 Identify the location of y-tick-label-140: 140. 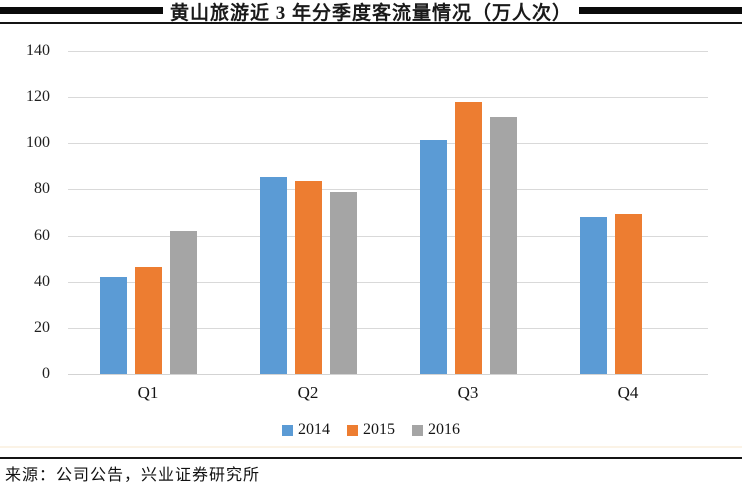
(38, 50).